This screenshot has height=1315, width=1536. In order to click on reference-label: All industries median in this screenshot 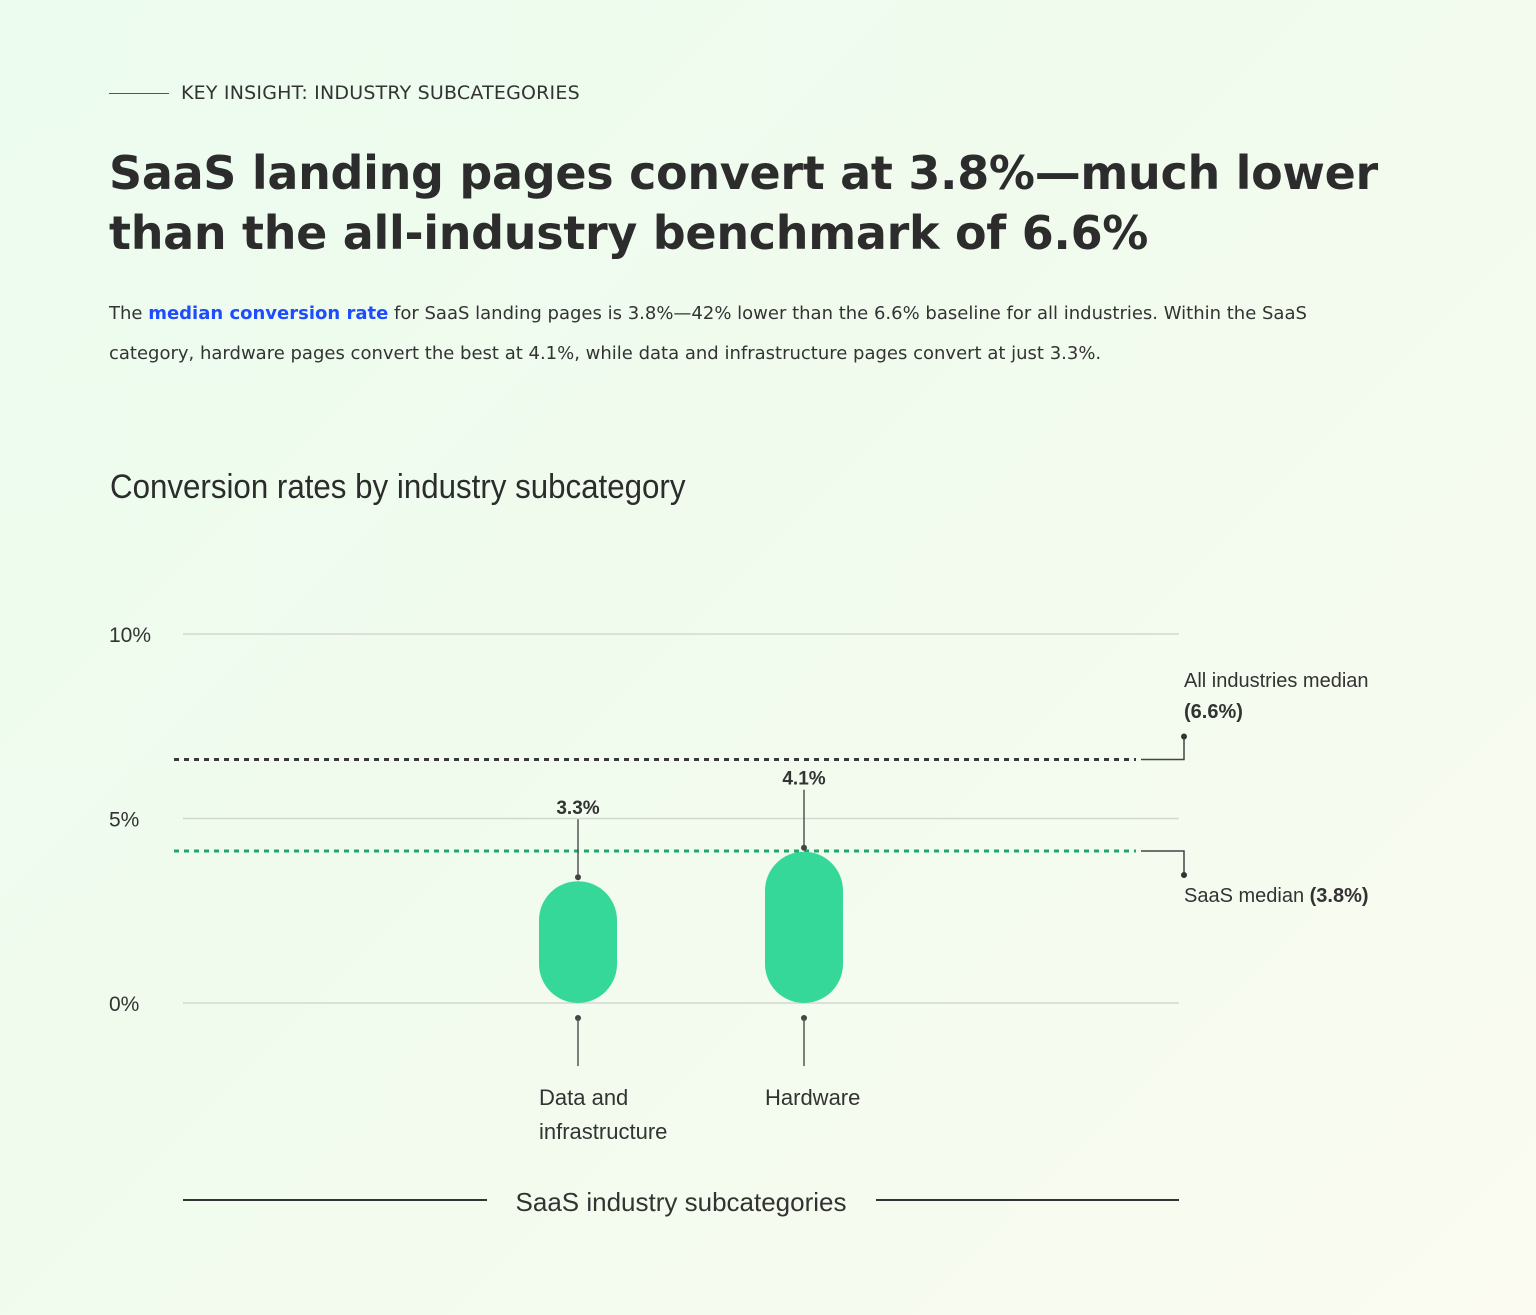, I will do `click(1276, 681)`.